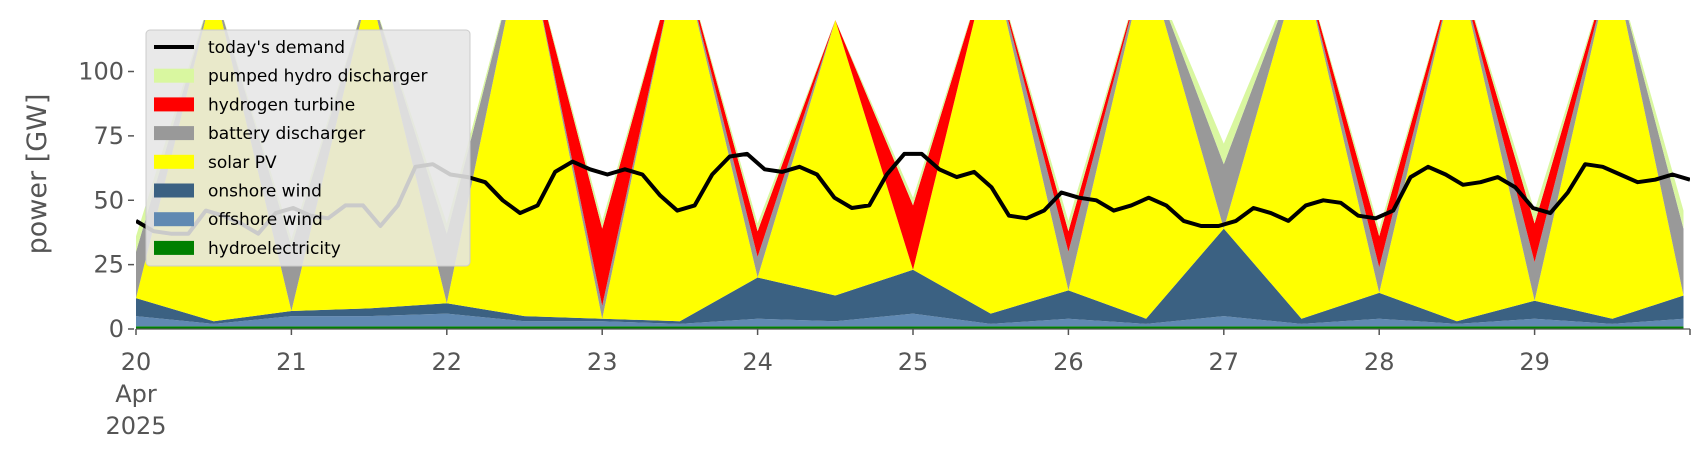  Describe the element at coordinates (274, 249) in the screenshot. I see `legend-label-hydroelectricity: hydroelectricity` at that location.